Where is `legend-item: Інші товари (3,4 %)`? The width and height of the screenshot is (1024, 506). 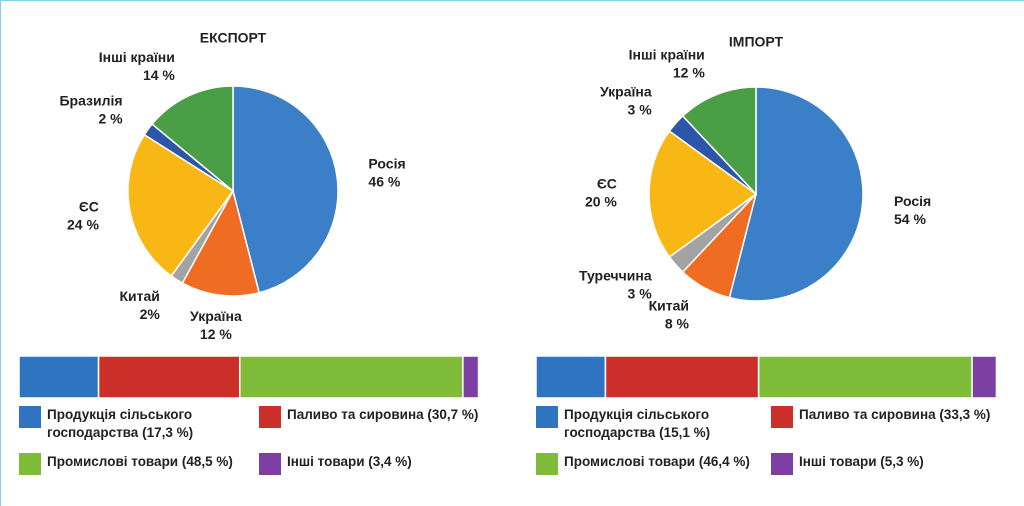
legend-item: Інші товари (3,4 %) is located at coordinates (384, 464).